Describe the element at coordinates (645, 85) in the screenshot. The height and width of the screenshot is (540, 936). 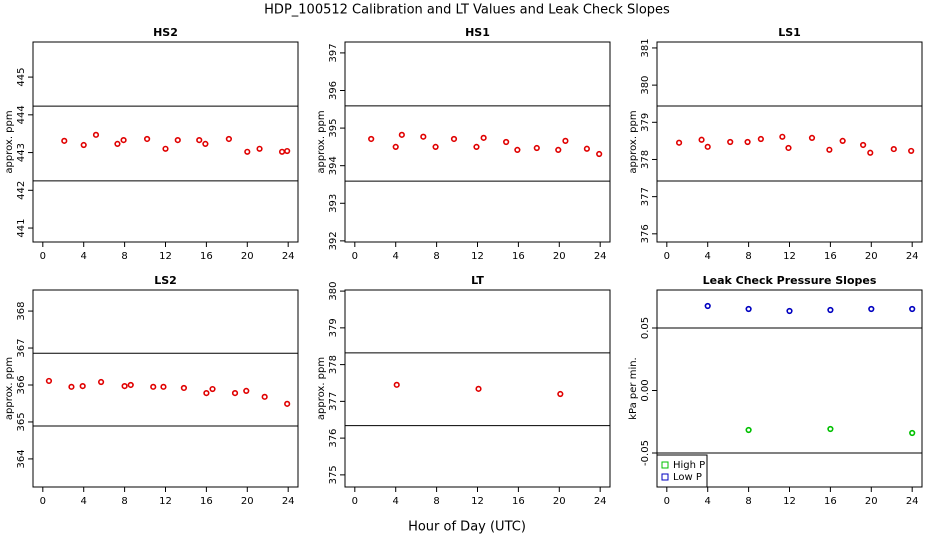
I see `y-tick-label: 380` at that location.